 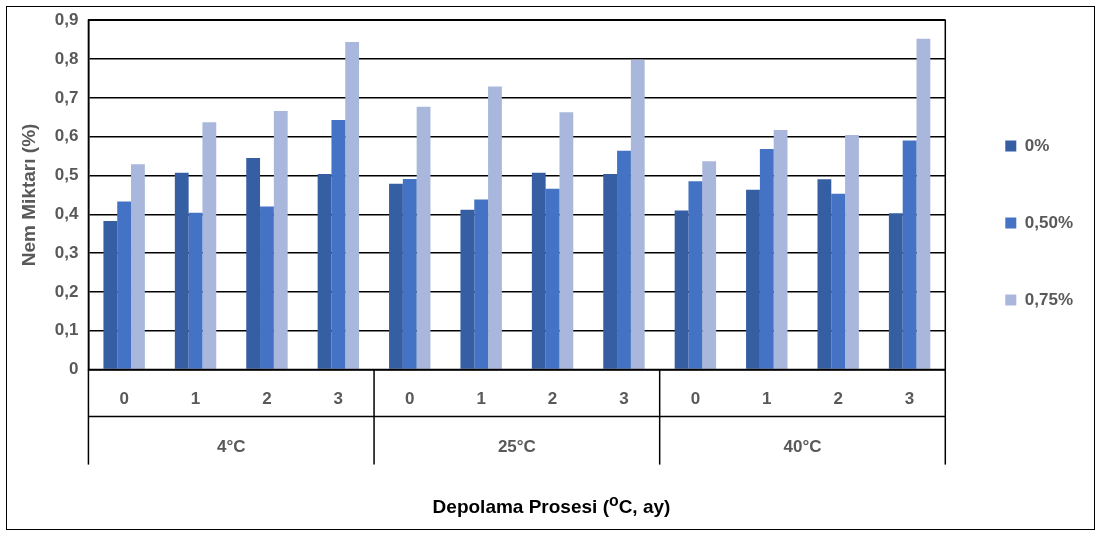 What do you see at coordinates (66, 136) in the screenshot?
I see `y-tick-label: 0,6` at bounding box center [66, 136].